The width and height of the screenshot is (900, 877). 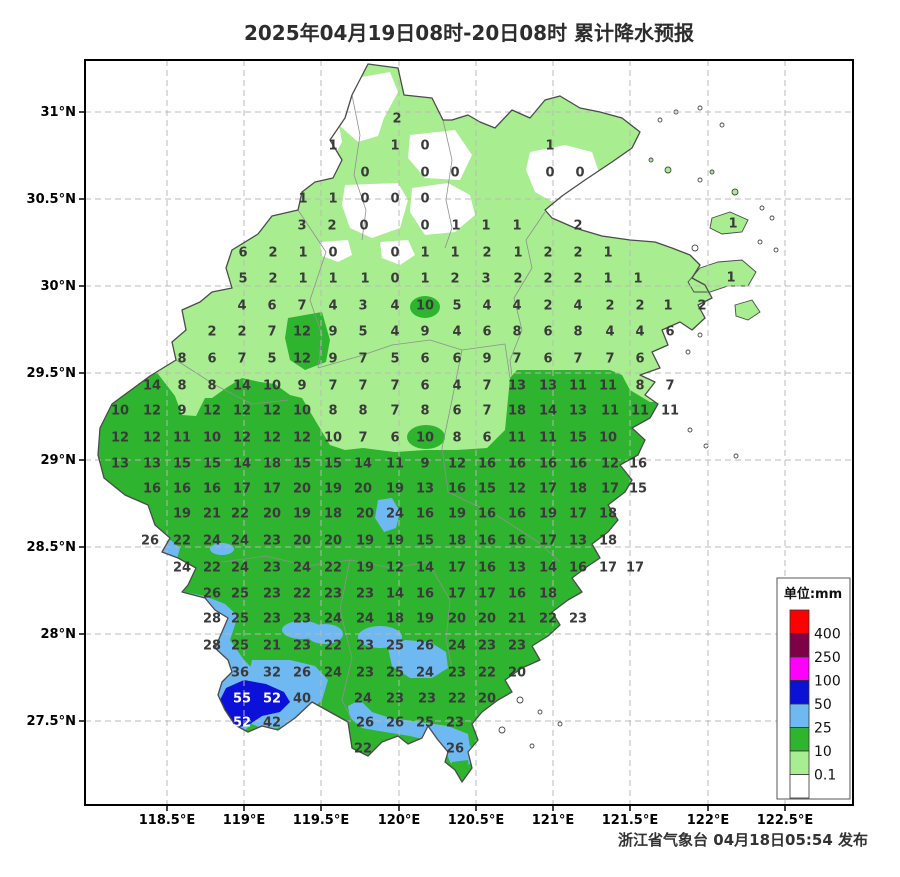 What do you see at coordinates (827, 635) in the screenshot?
I see `legend-label: 400` at bounding box center [827, 635].